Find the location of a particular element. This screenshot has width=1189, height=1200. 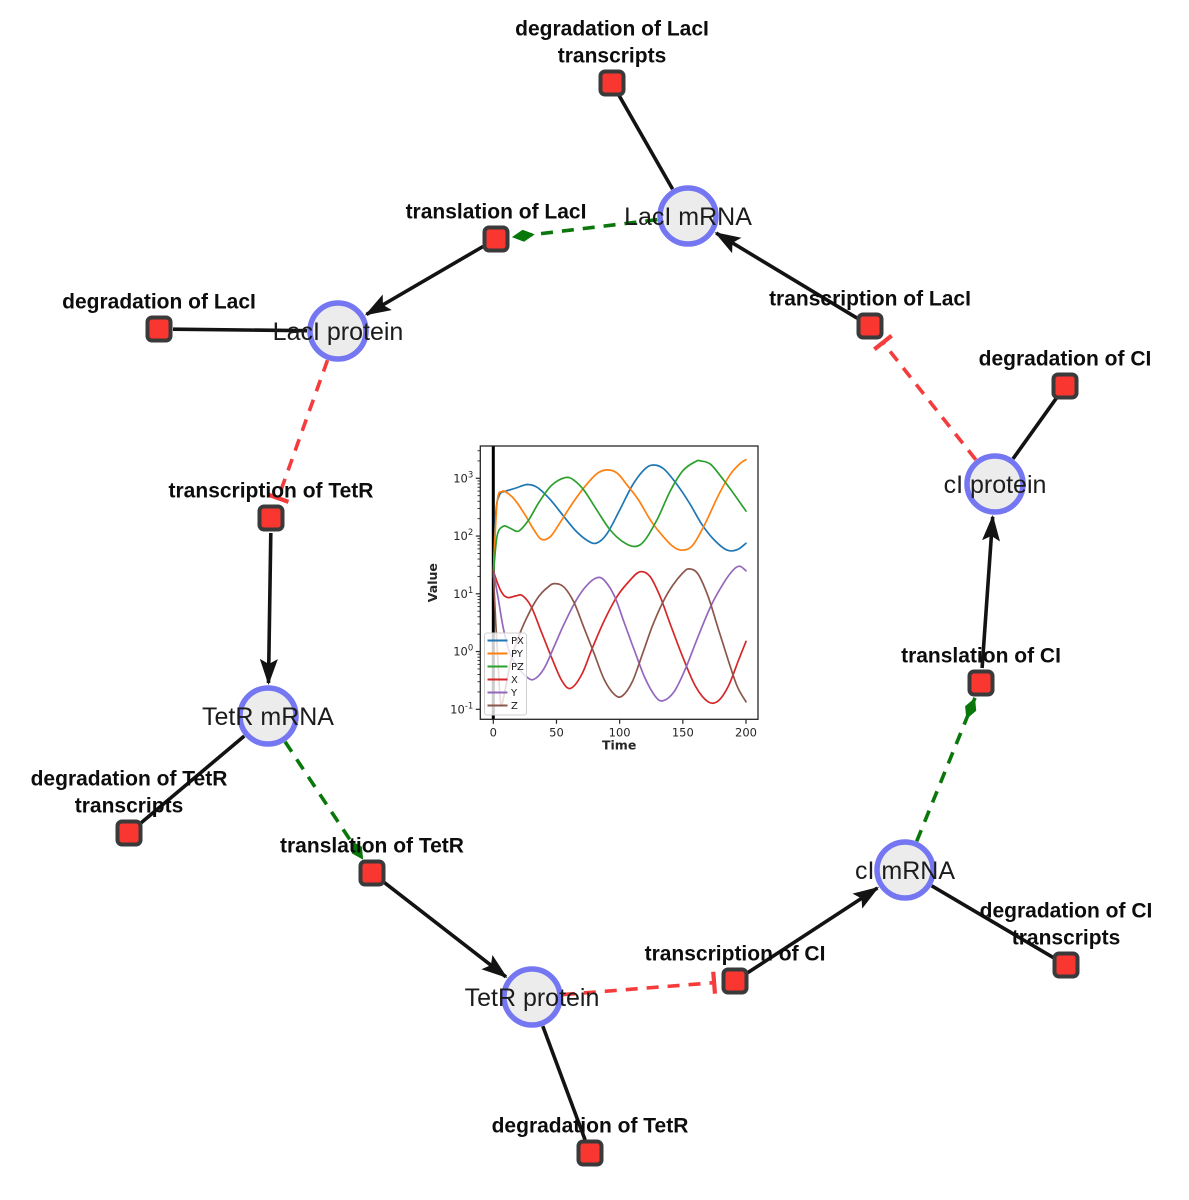

reaction-node-tl-tetr is located at coordinates (372, 873).